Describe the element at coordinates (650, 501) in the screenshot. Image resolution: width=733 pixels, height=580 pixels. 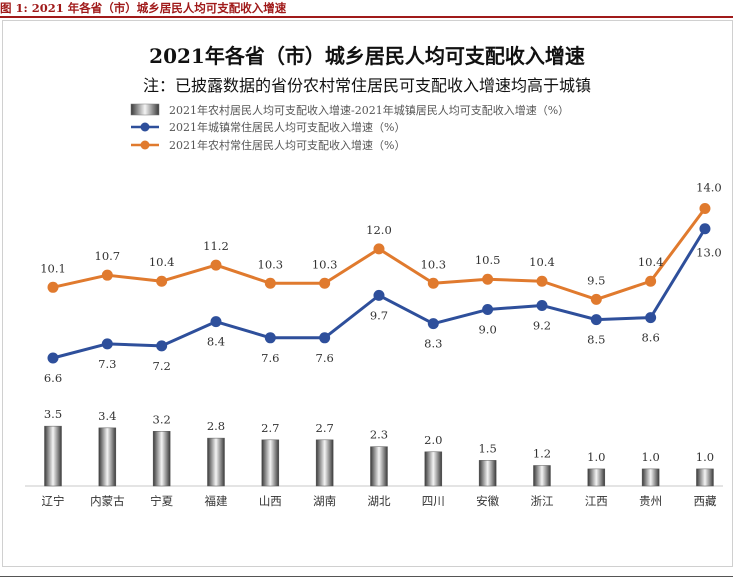
I see `x-tick-label: 贵州` at that location.